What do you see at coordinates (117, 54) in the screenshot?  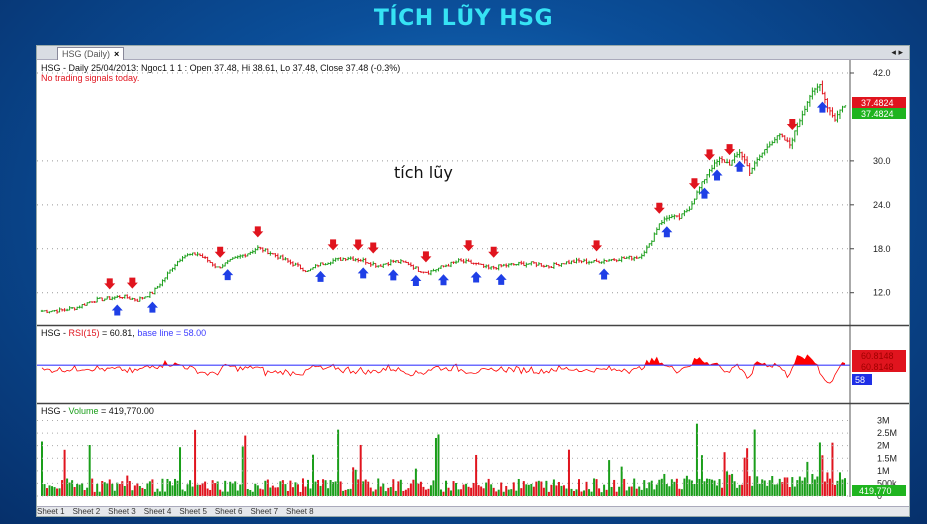 I see `close-tab-icon: ×` at bounding box center [117, 54].